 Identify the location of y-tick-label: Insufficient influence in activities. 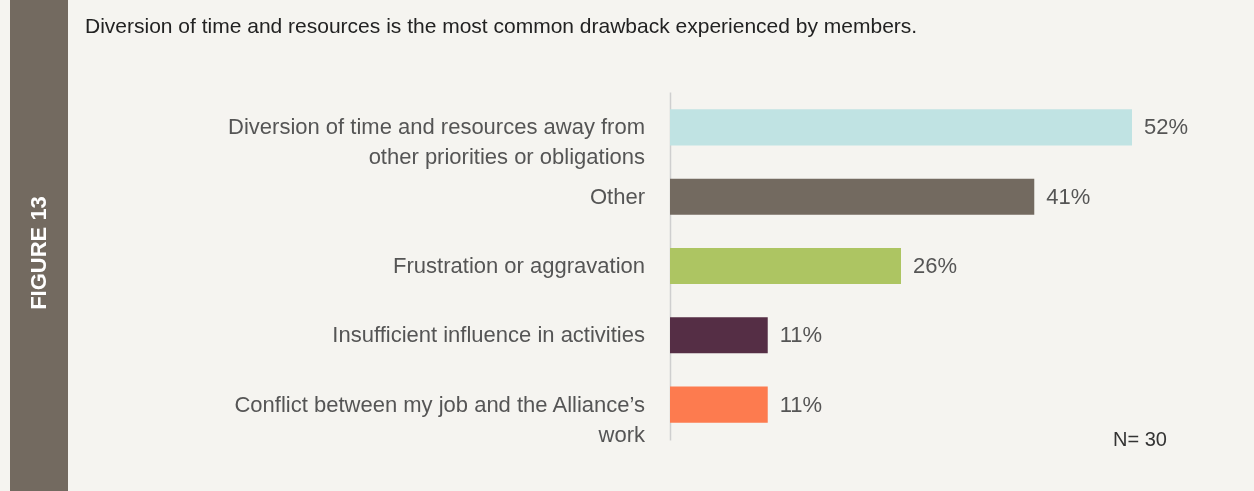
(488, 335).